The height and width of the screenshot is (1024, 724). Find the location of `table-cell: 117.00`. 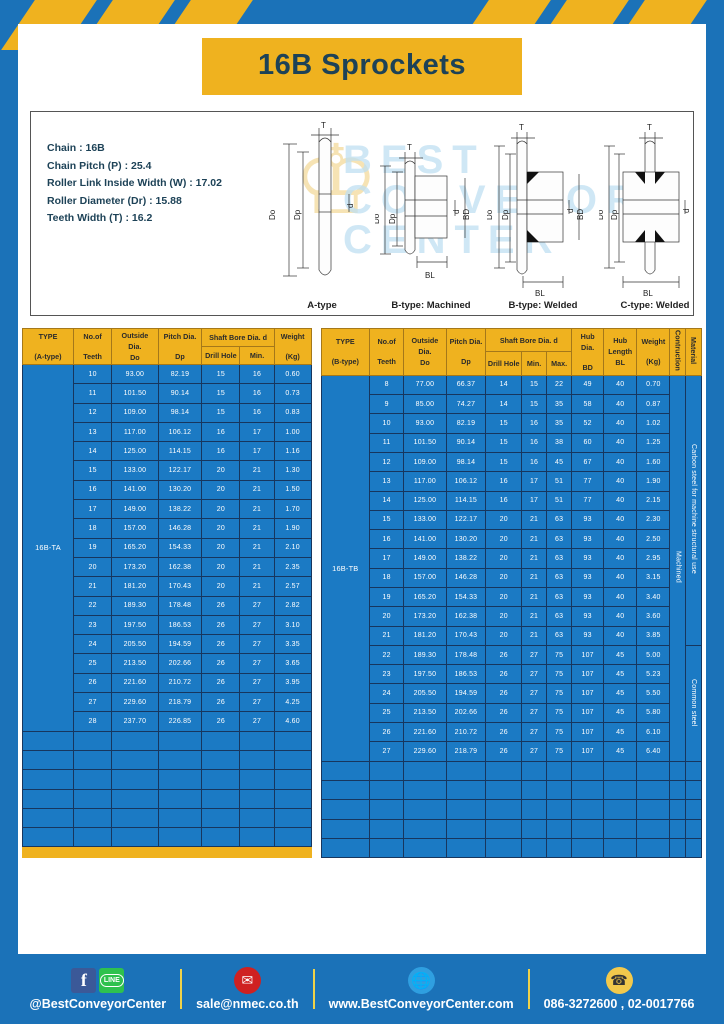

table-cell: 117.00 is located at coordinates (425, 481).